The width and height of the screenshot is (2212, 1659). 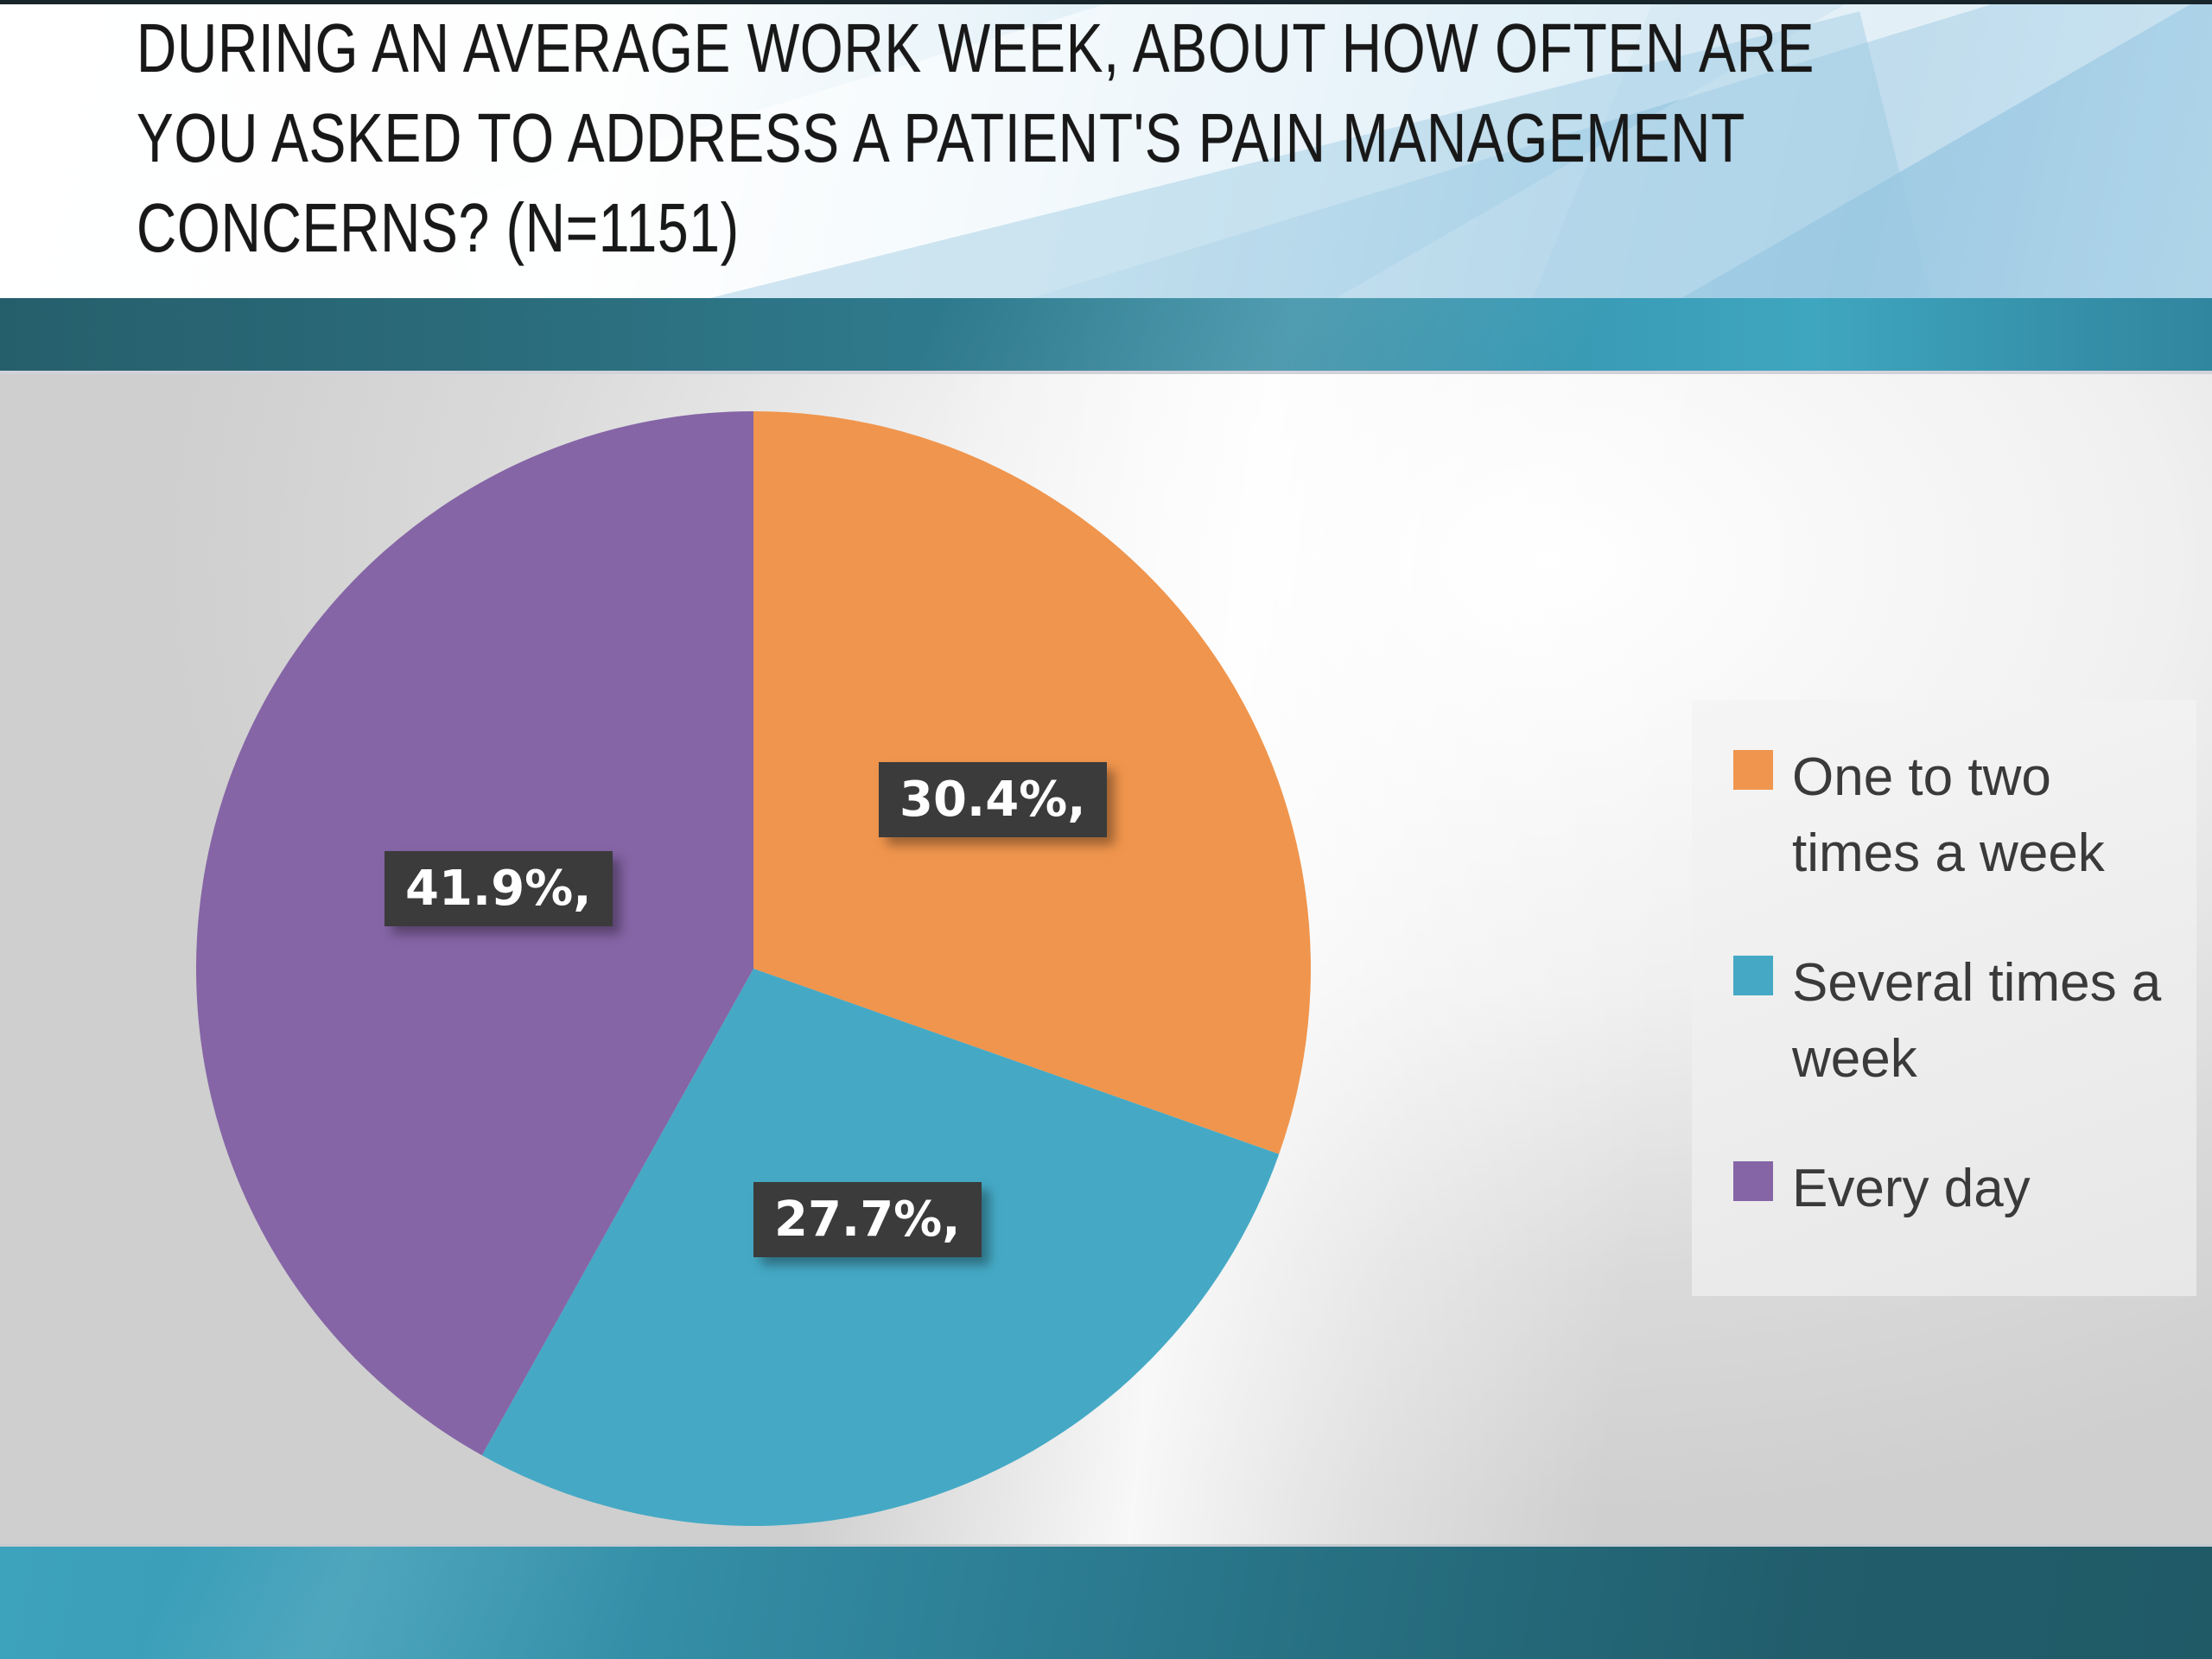 What do you see at coordinates (1106, 1603) in the screenshot?
I see `bottom-teal-band` at bounding box center [1106, 1603].